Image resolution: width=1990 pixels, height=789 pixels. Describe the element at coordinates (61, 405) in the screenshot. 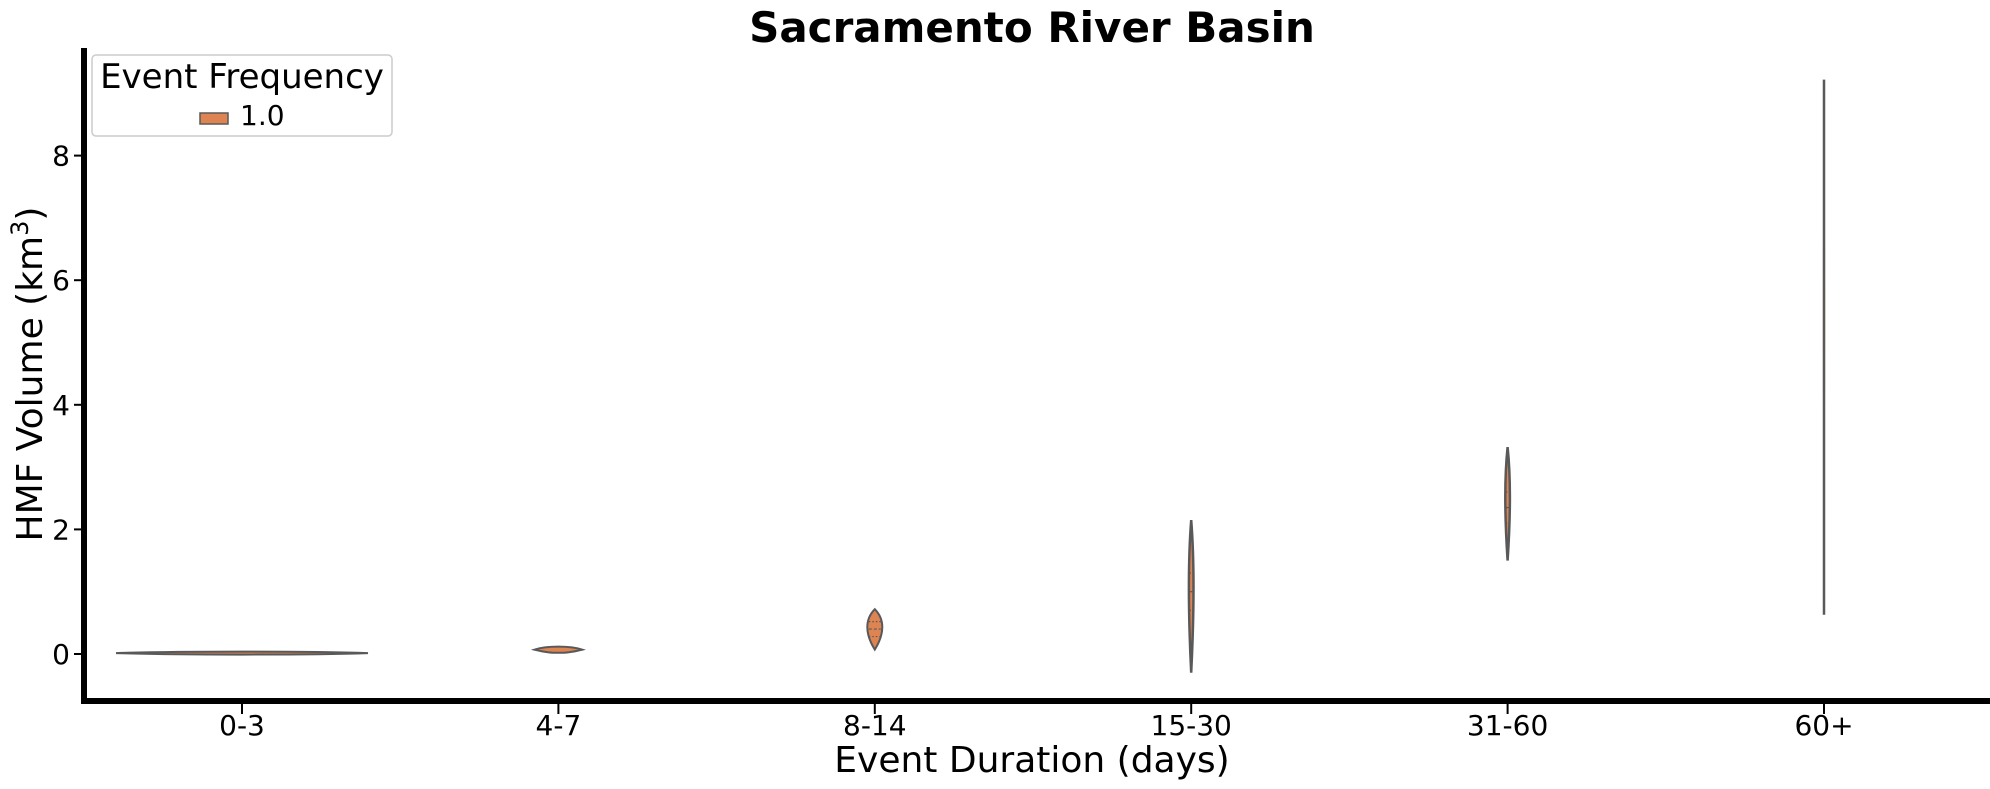

I see `y-tick-label: 4` at that location.